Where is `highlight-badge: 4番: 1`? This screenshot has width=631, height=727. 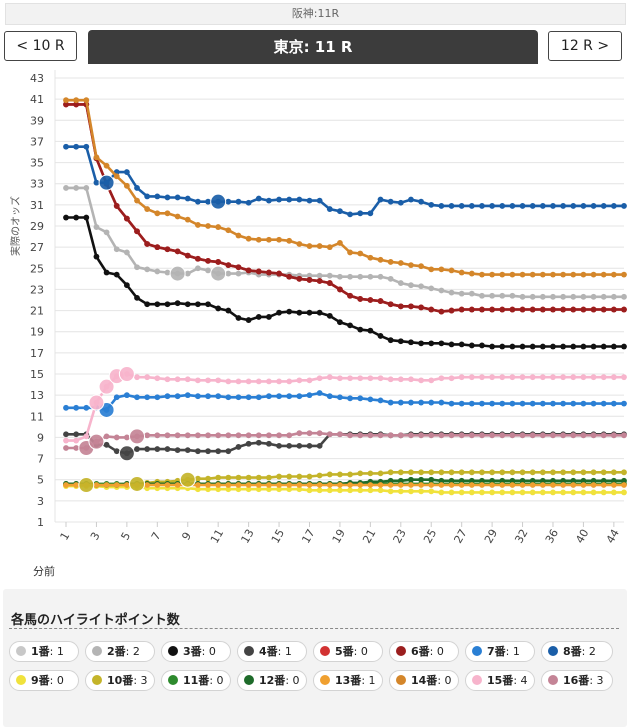
highlight-badge: 4番: 1 is located at coordinates (272, 651).